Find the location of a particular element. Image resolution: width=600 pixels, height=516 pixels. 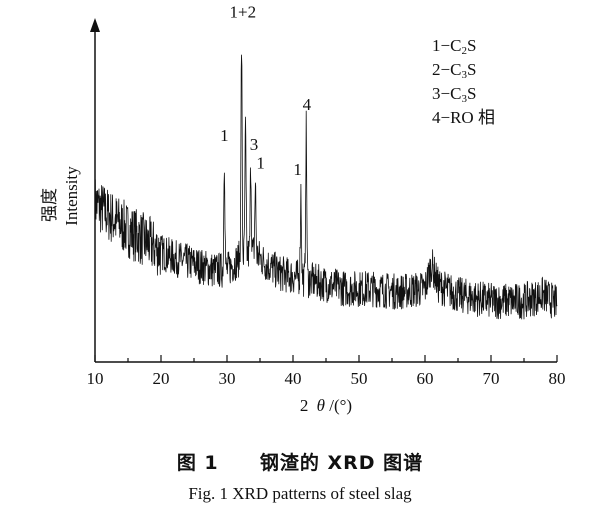

x-tick-label: 20 is located at coordinates (161, 378).